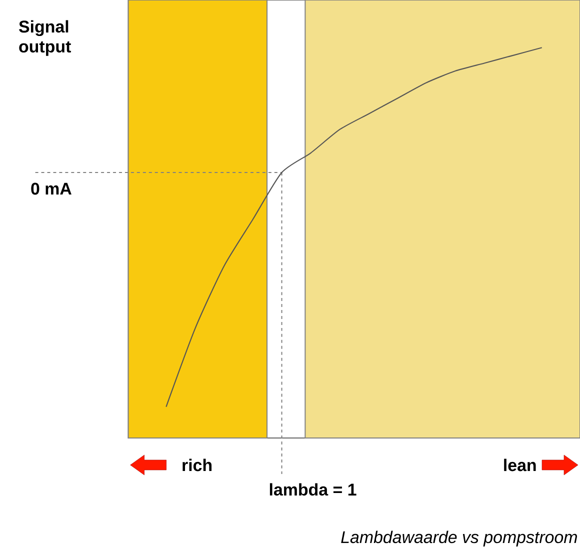 The image size is (580, 553). Describe the element at coordinates (197, 465) in the screenshot. I see `text: rich` at that location.